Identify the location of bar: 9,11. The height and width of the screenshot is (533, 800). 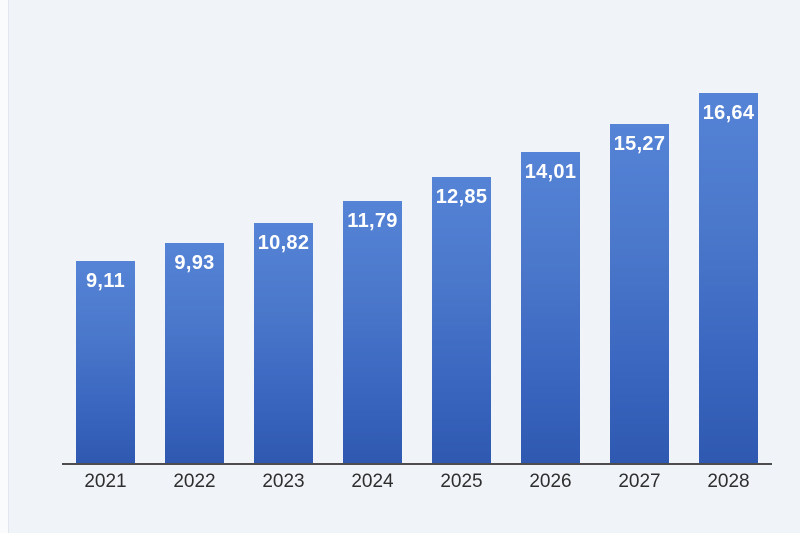
(105, 362).